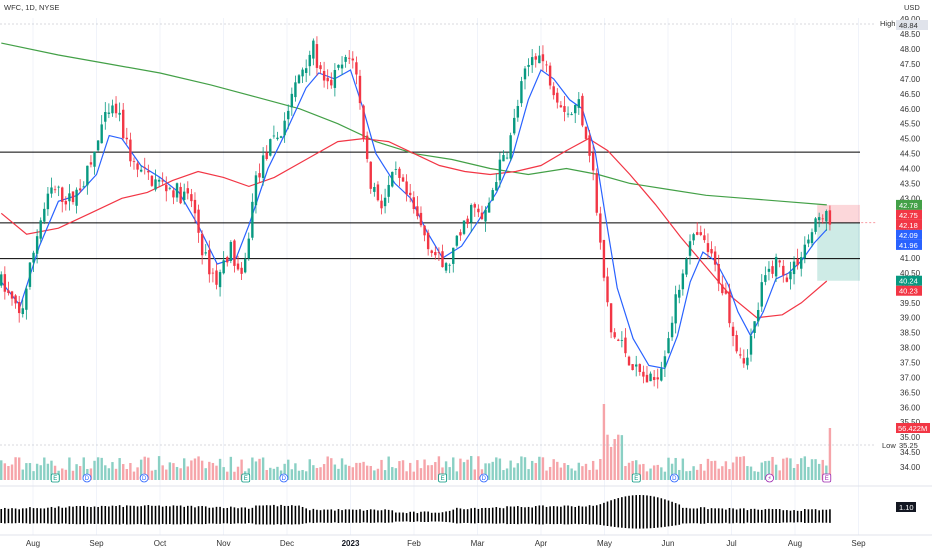 The height and width of the screenshot is (550, 932). What do you see at coordinates (910, 437) in the screenshot?
I see `price-tick: 35.00` at bounding box center [910, 437].